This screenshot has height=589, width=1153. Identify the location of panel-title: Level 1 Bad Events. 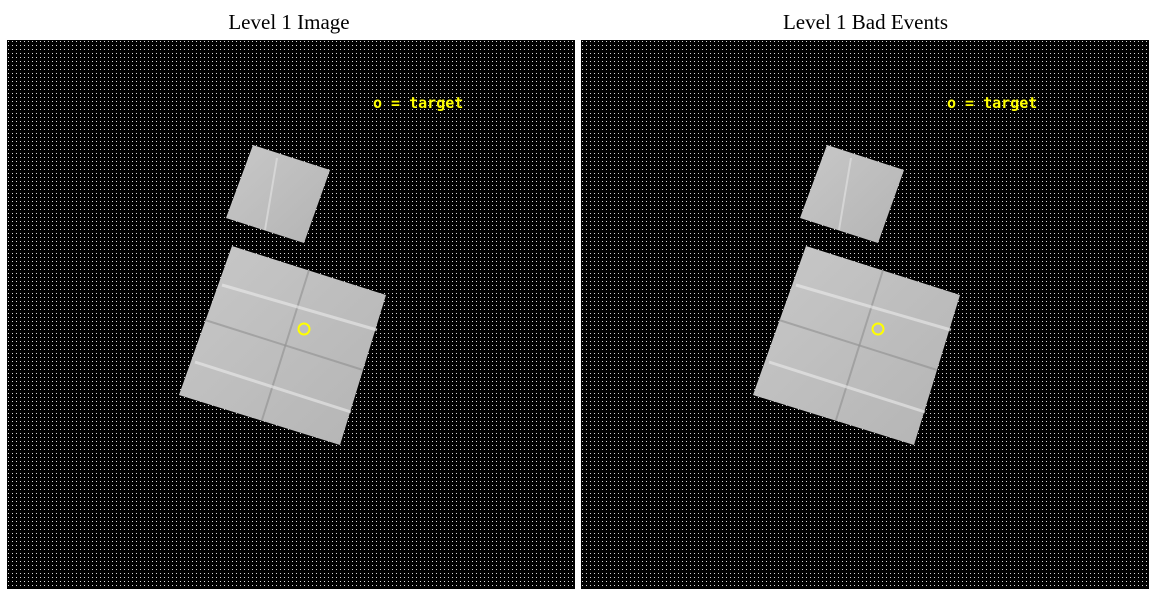
(865, 22).